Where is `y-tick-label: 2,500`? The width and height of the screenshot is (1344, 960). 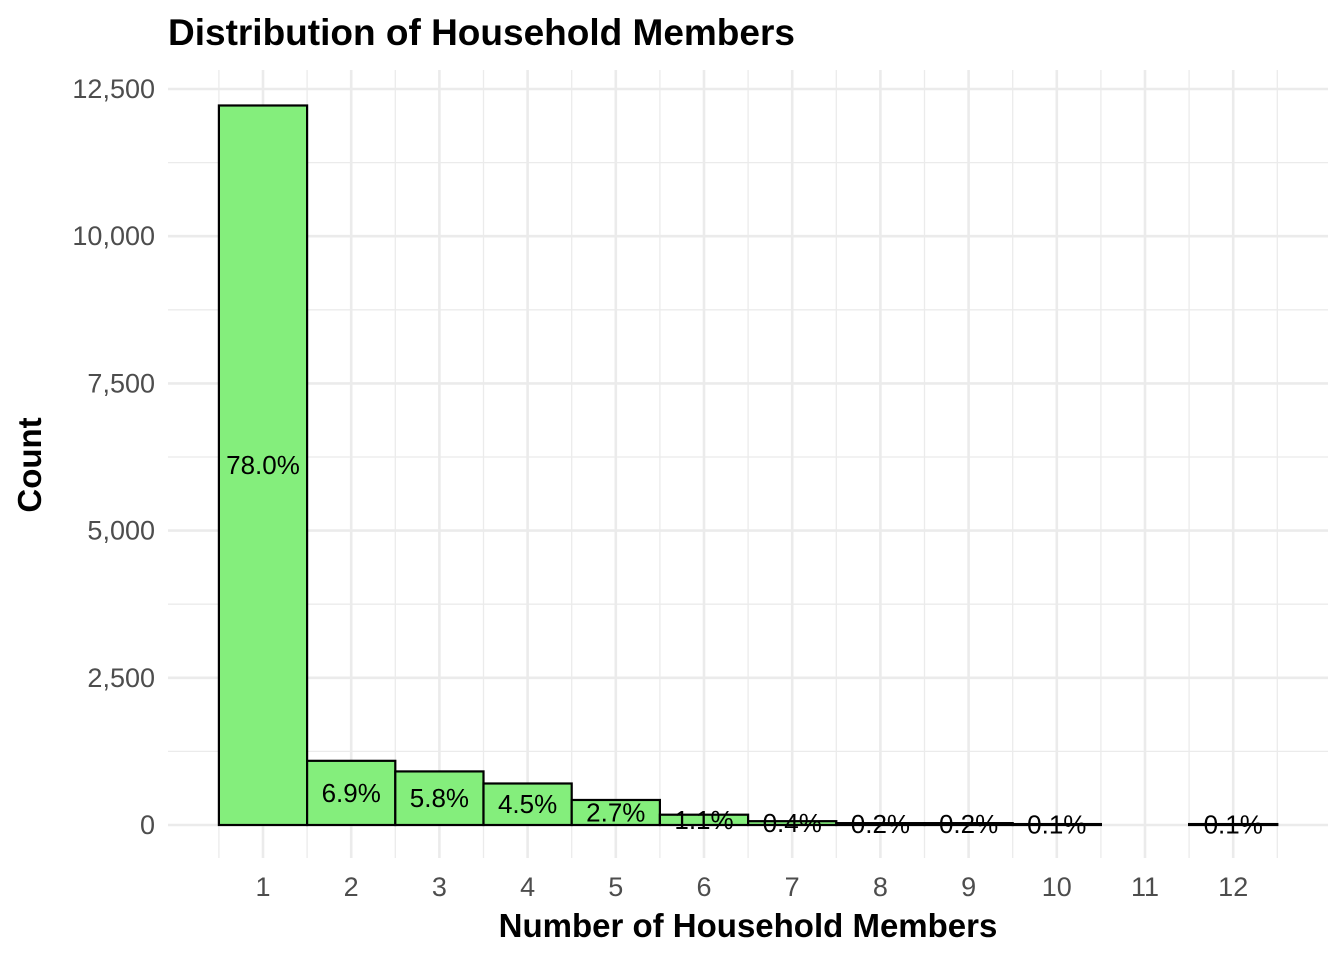
y-tick-label: 2,500 is located at coordinates (121, 678).